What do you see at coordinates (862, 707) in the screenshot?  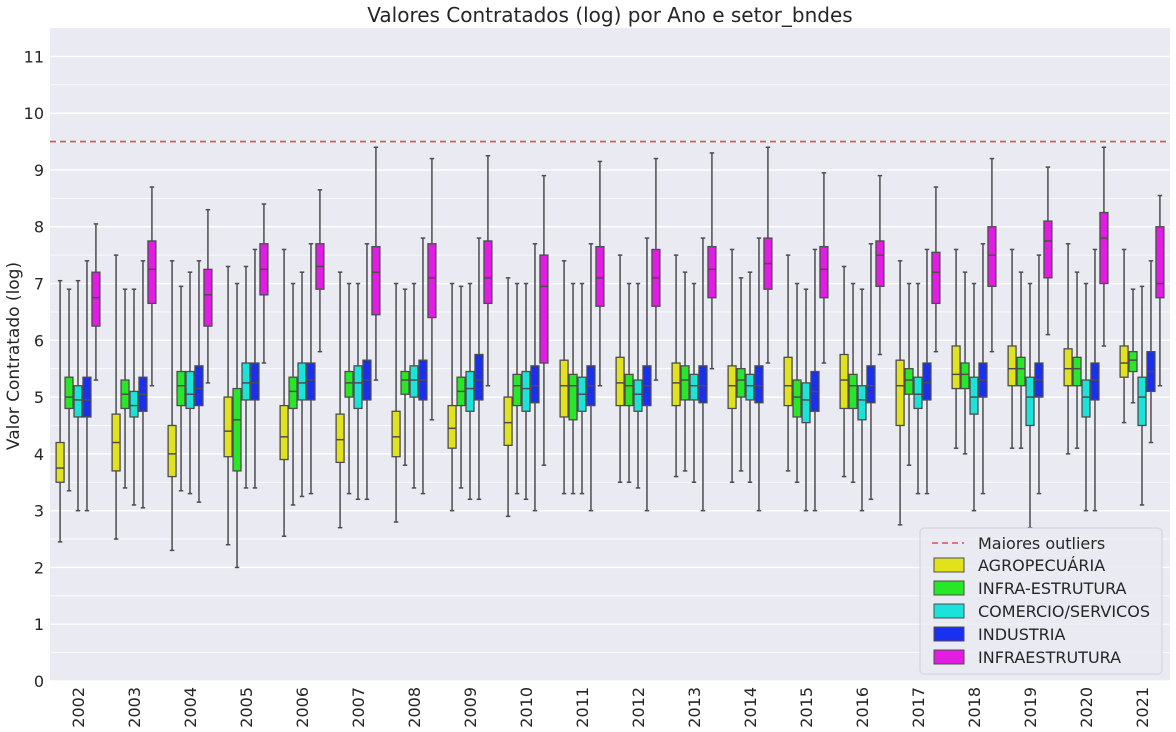 I see `x-tick-label: 2016` at bounding box center [862, 707].